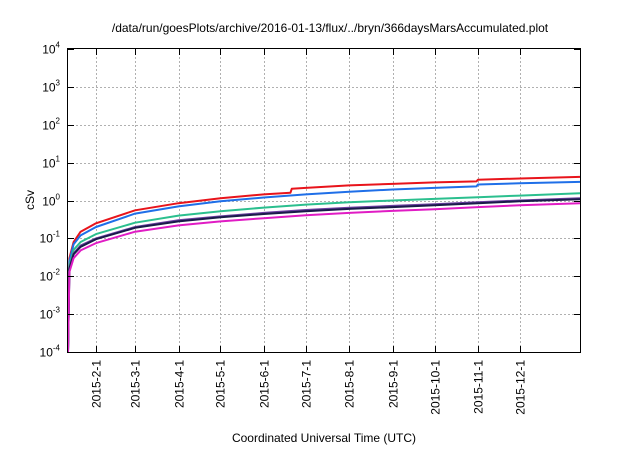  What do you see at coordinates (51, 125) in the screenshot?
I see `y-tick-label: 10²` at bounding box center [51, 125].